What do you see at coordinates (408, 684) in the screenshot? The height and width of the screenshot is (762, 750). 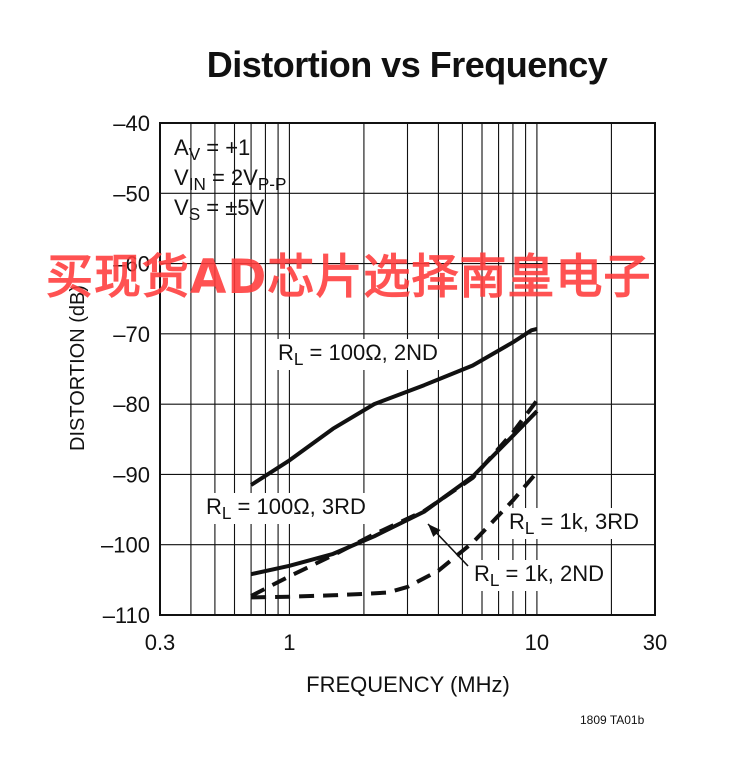 I see `x-axis-label: FREQUENCY (MHz)` at bounding box center [408, 684].